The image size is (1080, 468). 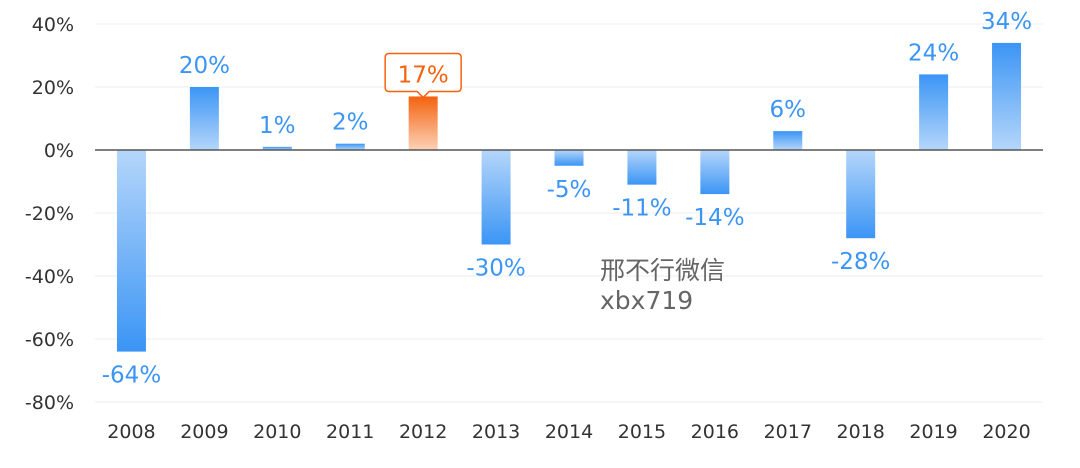 I want to click on x-tick-label: 2008, so click(x=131, y=432).